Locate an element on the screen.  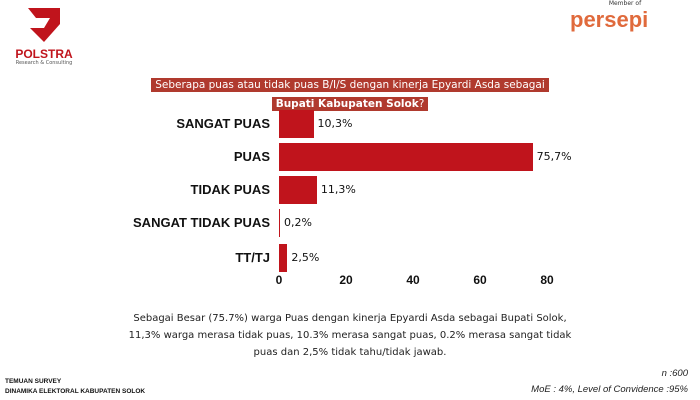
x-tick-label: 60 is located at coordinates (480, 280).